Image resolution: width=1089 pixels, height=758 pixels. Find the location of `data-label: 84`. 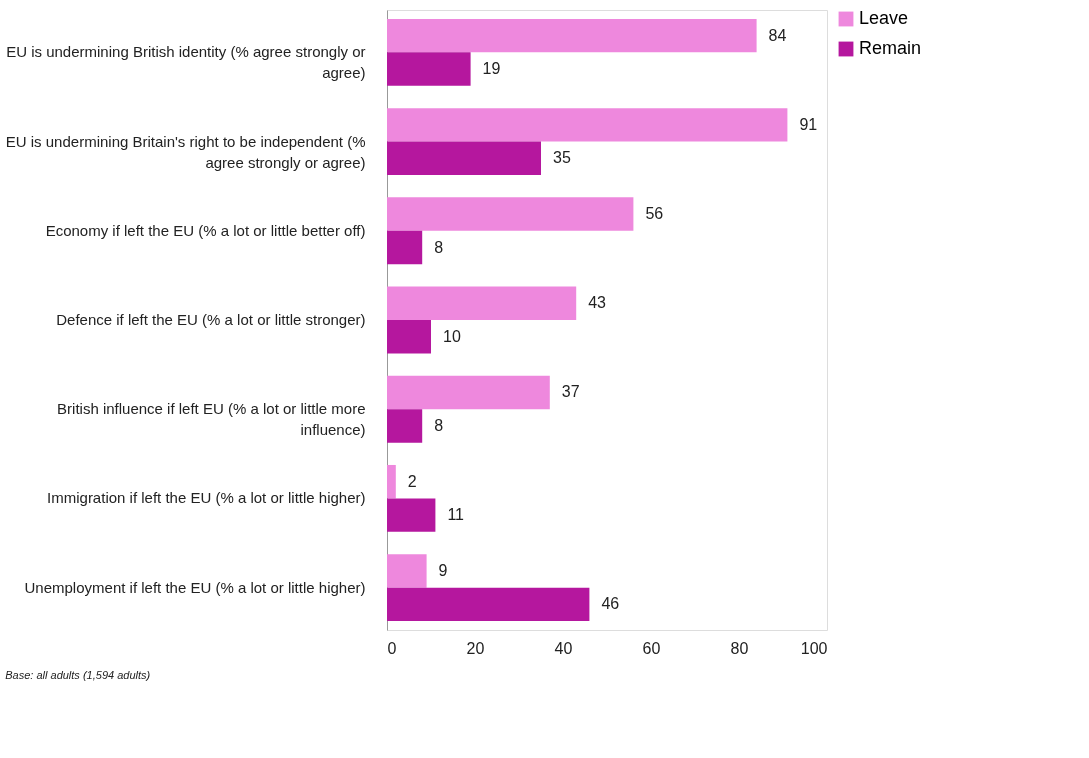

data-label: 84 is located at coordinates (777, 35).